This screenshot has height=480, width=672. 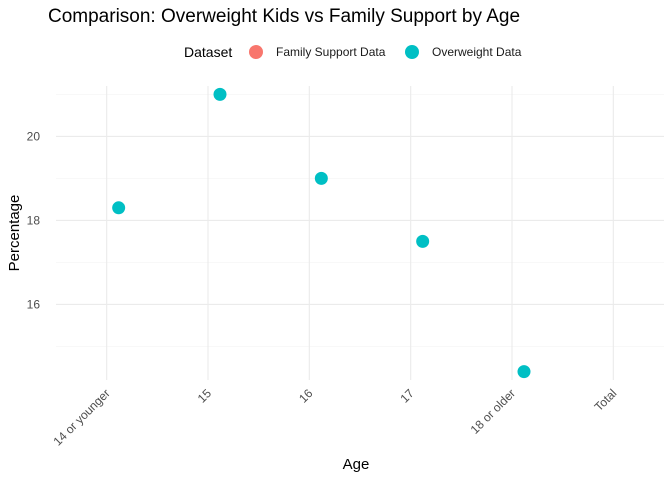 What do you see at coordinates (34, 304) in the screenshot?
I see `y-tick-label: 16` at bounding box center [34, 304].